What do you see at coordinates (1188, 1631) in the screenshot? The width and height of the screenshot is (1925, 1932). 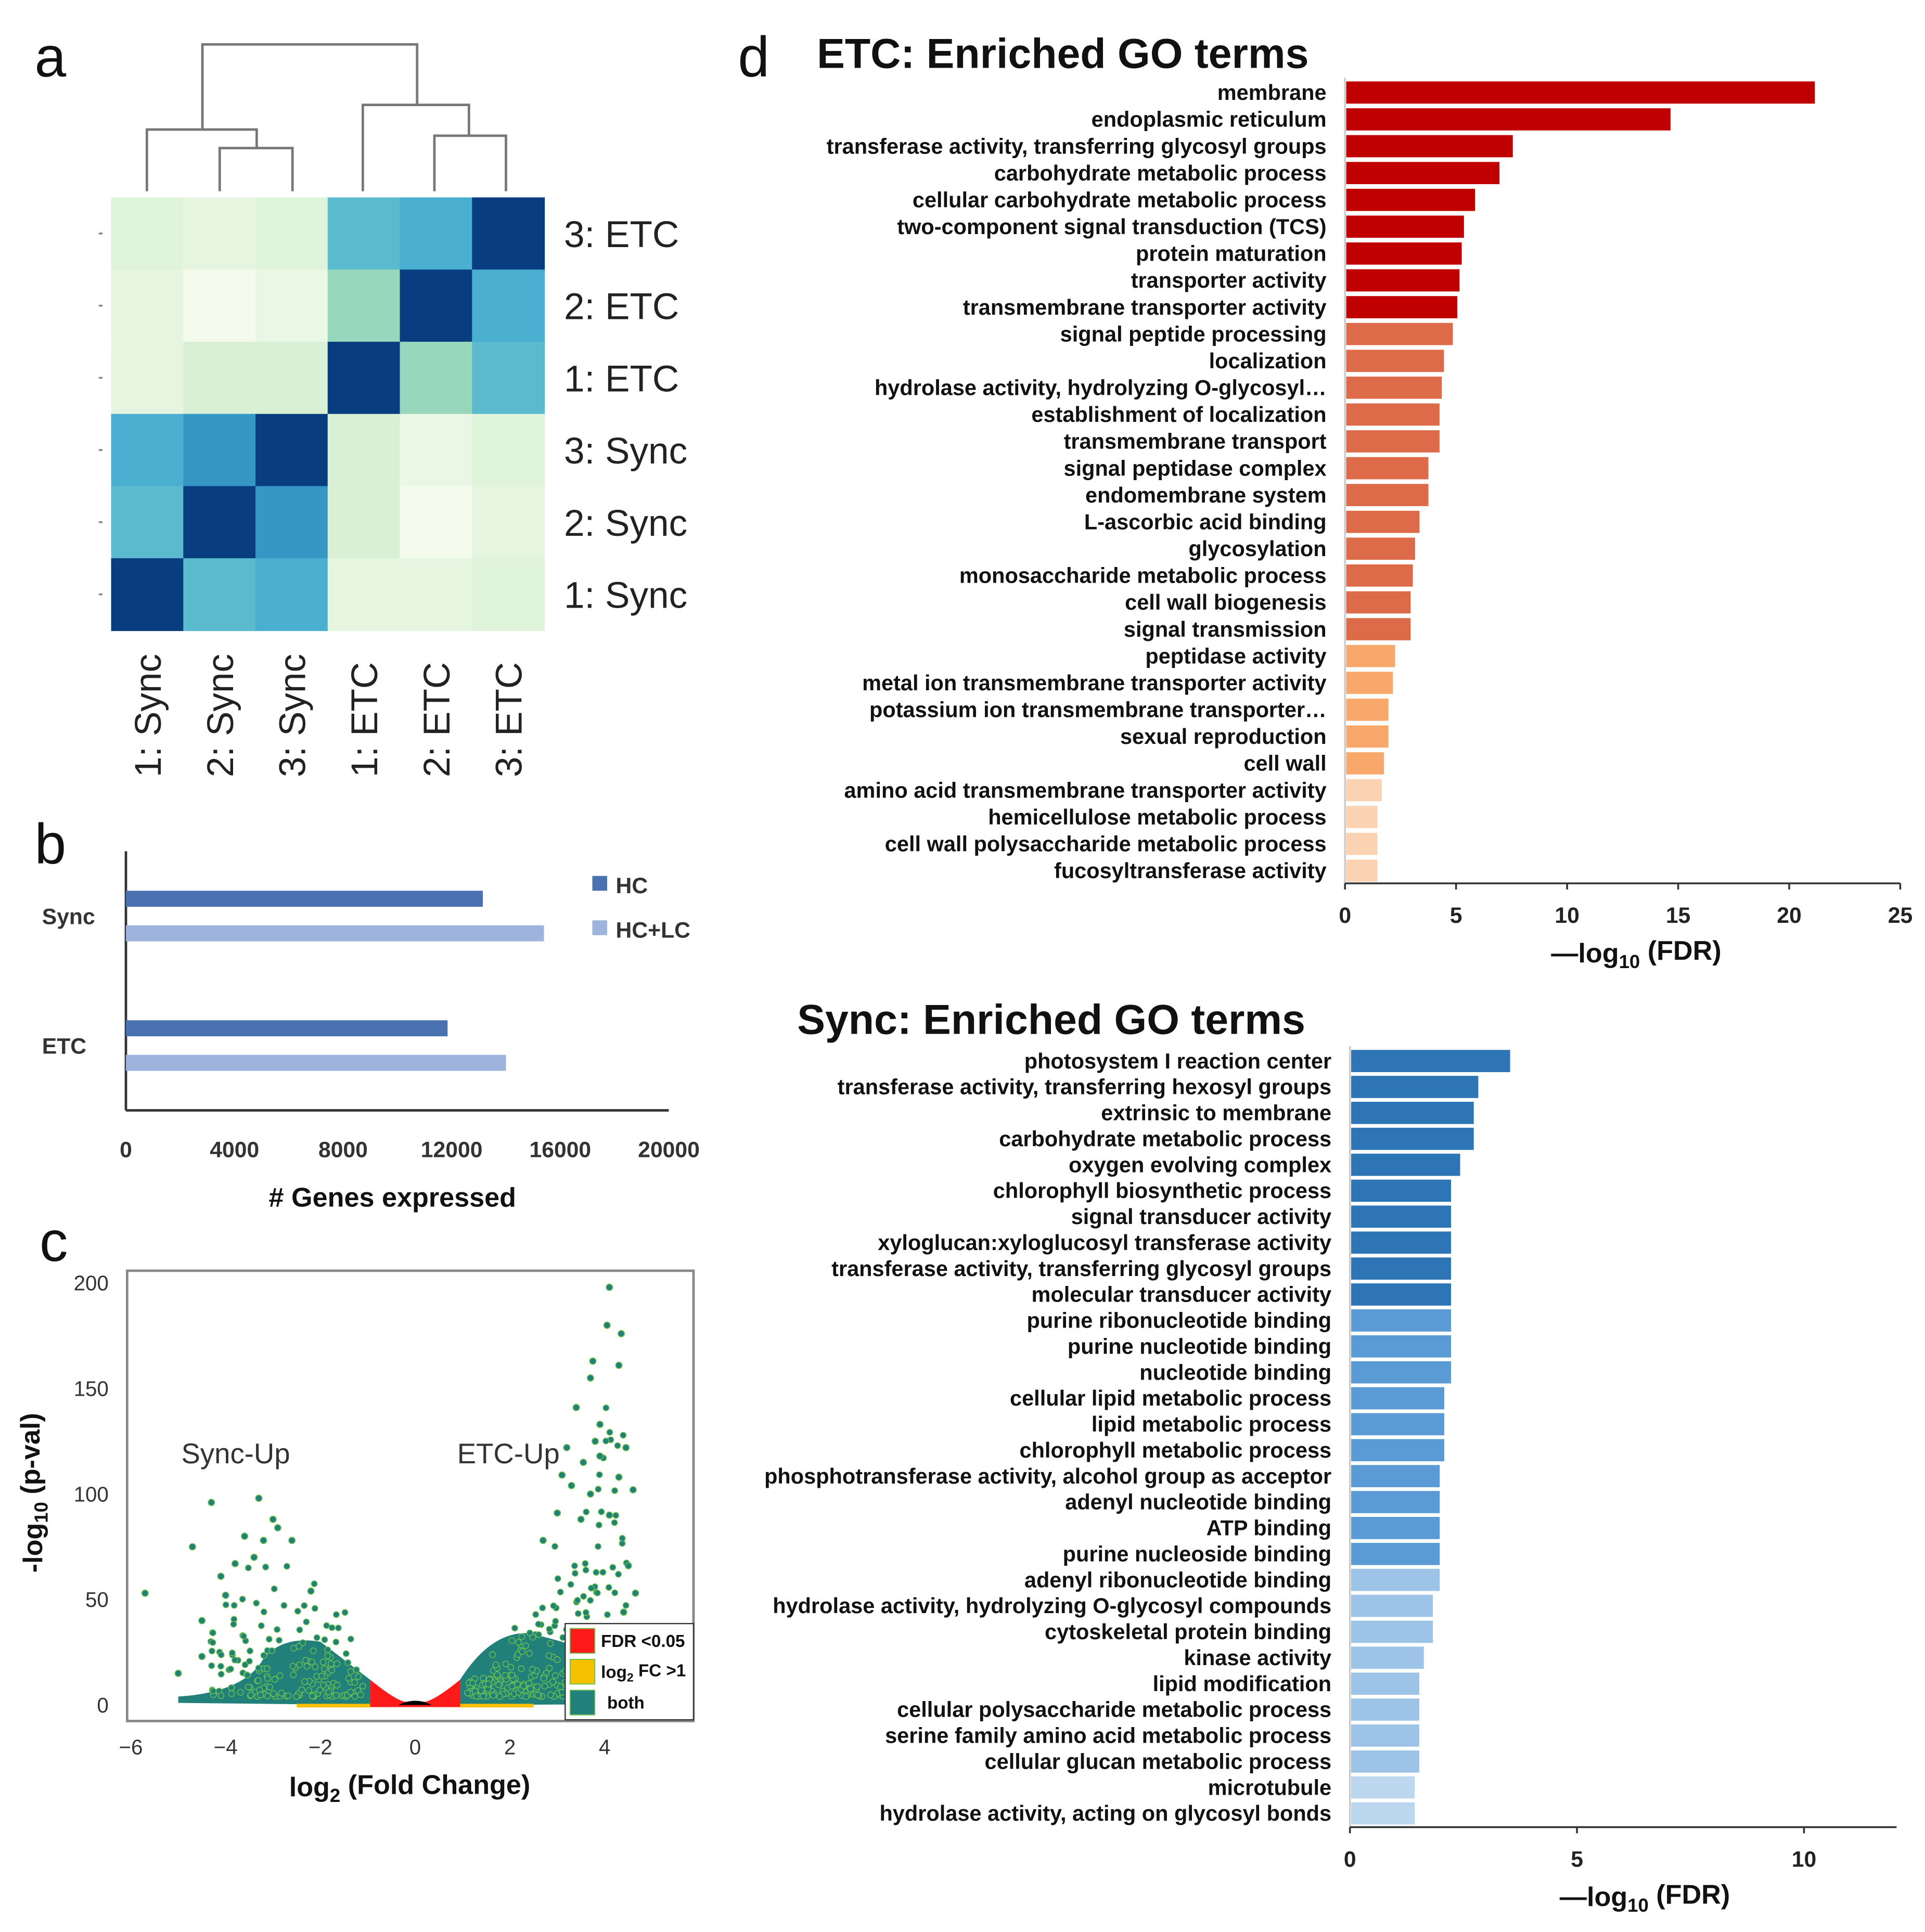 I see `go-term-label: cytoskeletal protein binding` at bounding box center [1188, 1631].